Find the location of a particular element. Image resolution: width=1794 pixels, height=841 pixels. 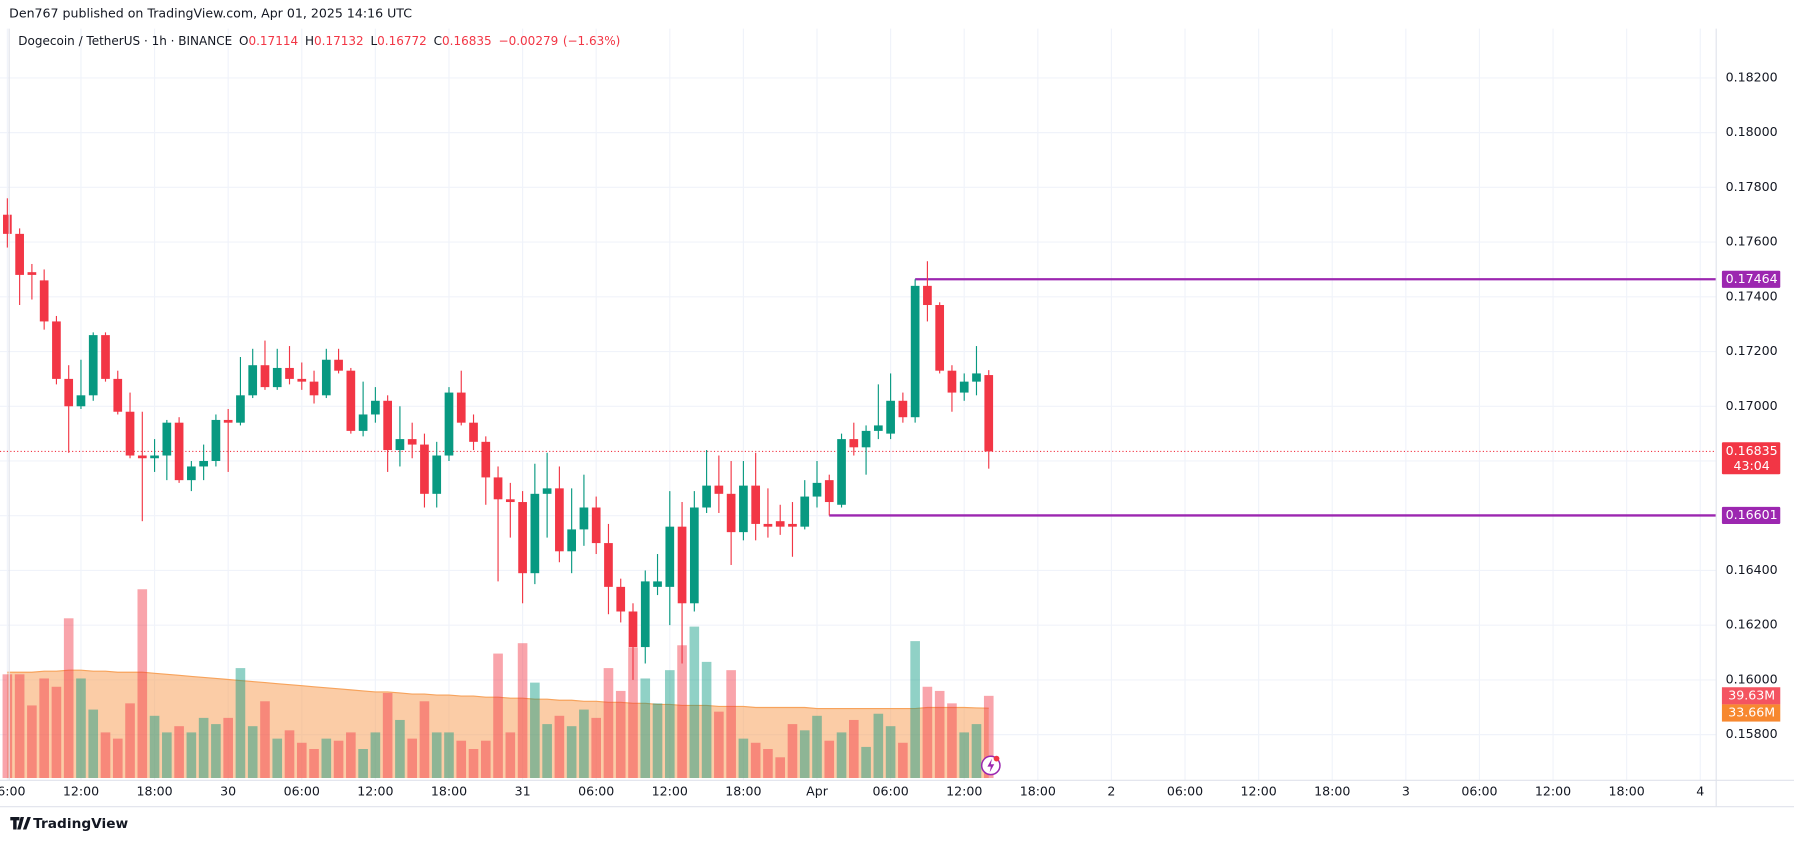

close-value: 0.16835 is located at coordinates (467, 41).